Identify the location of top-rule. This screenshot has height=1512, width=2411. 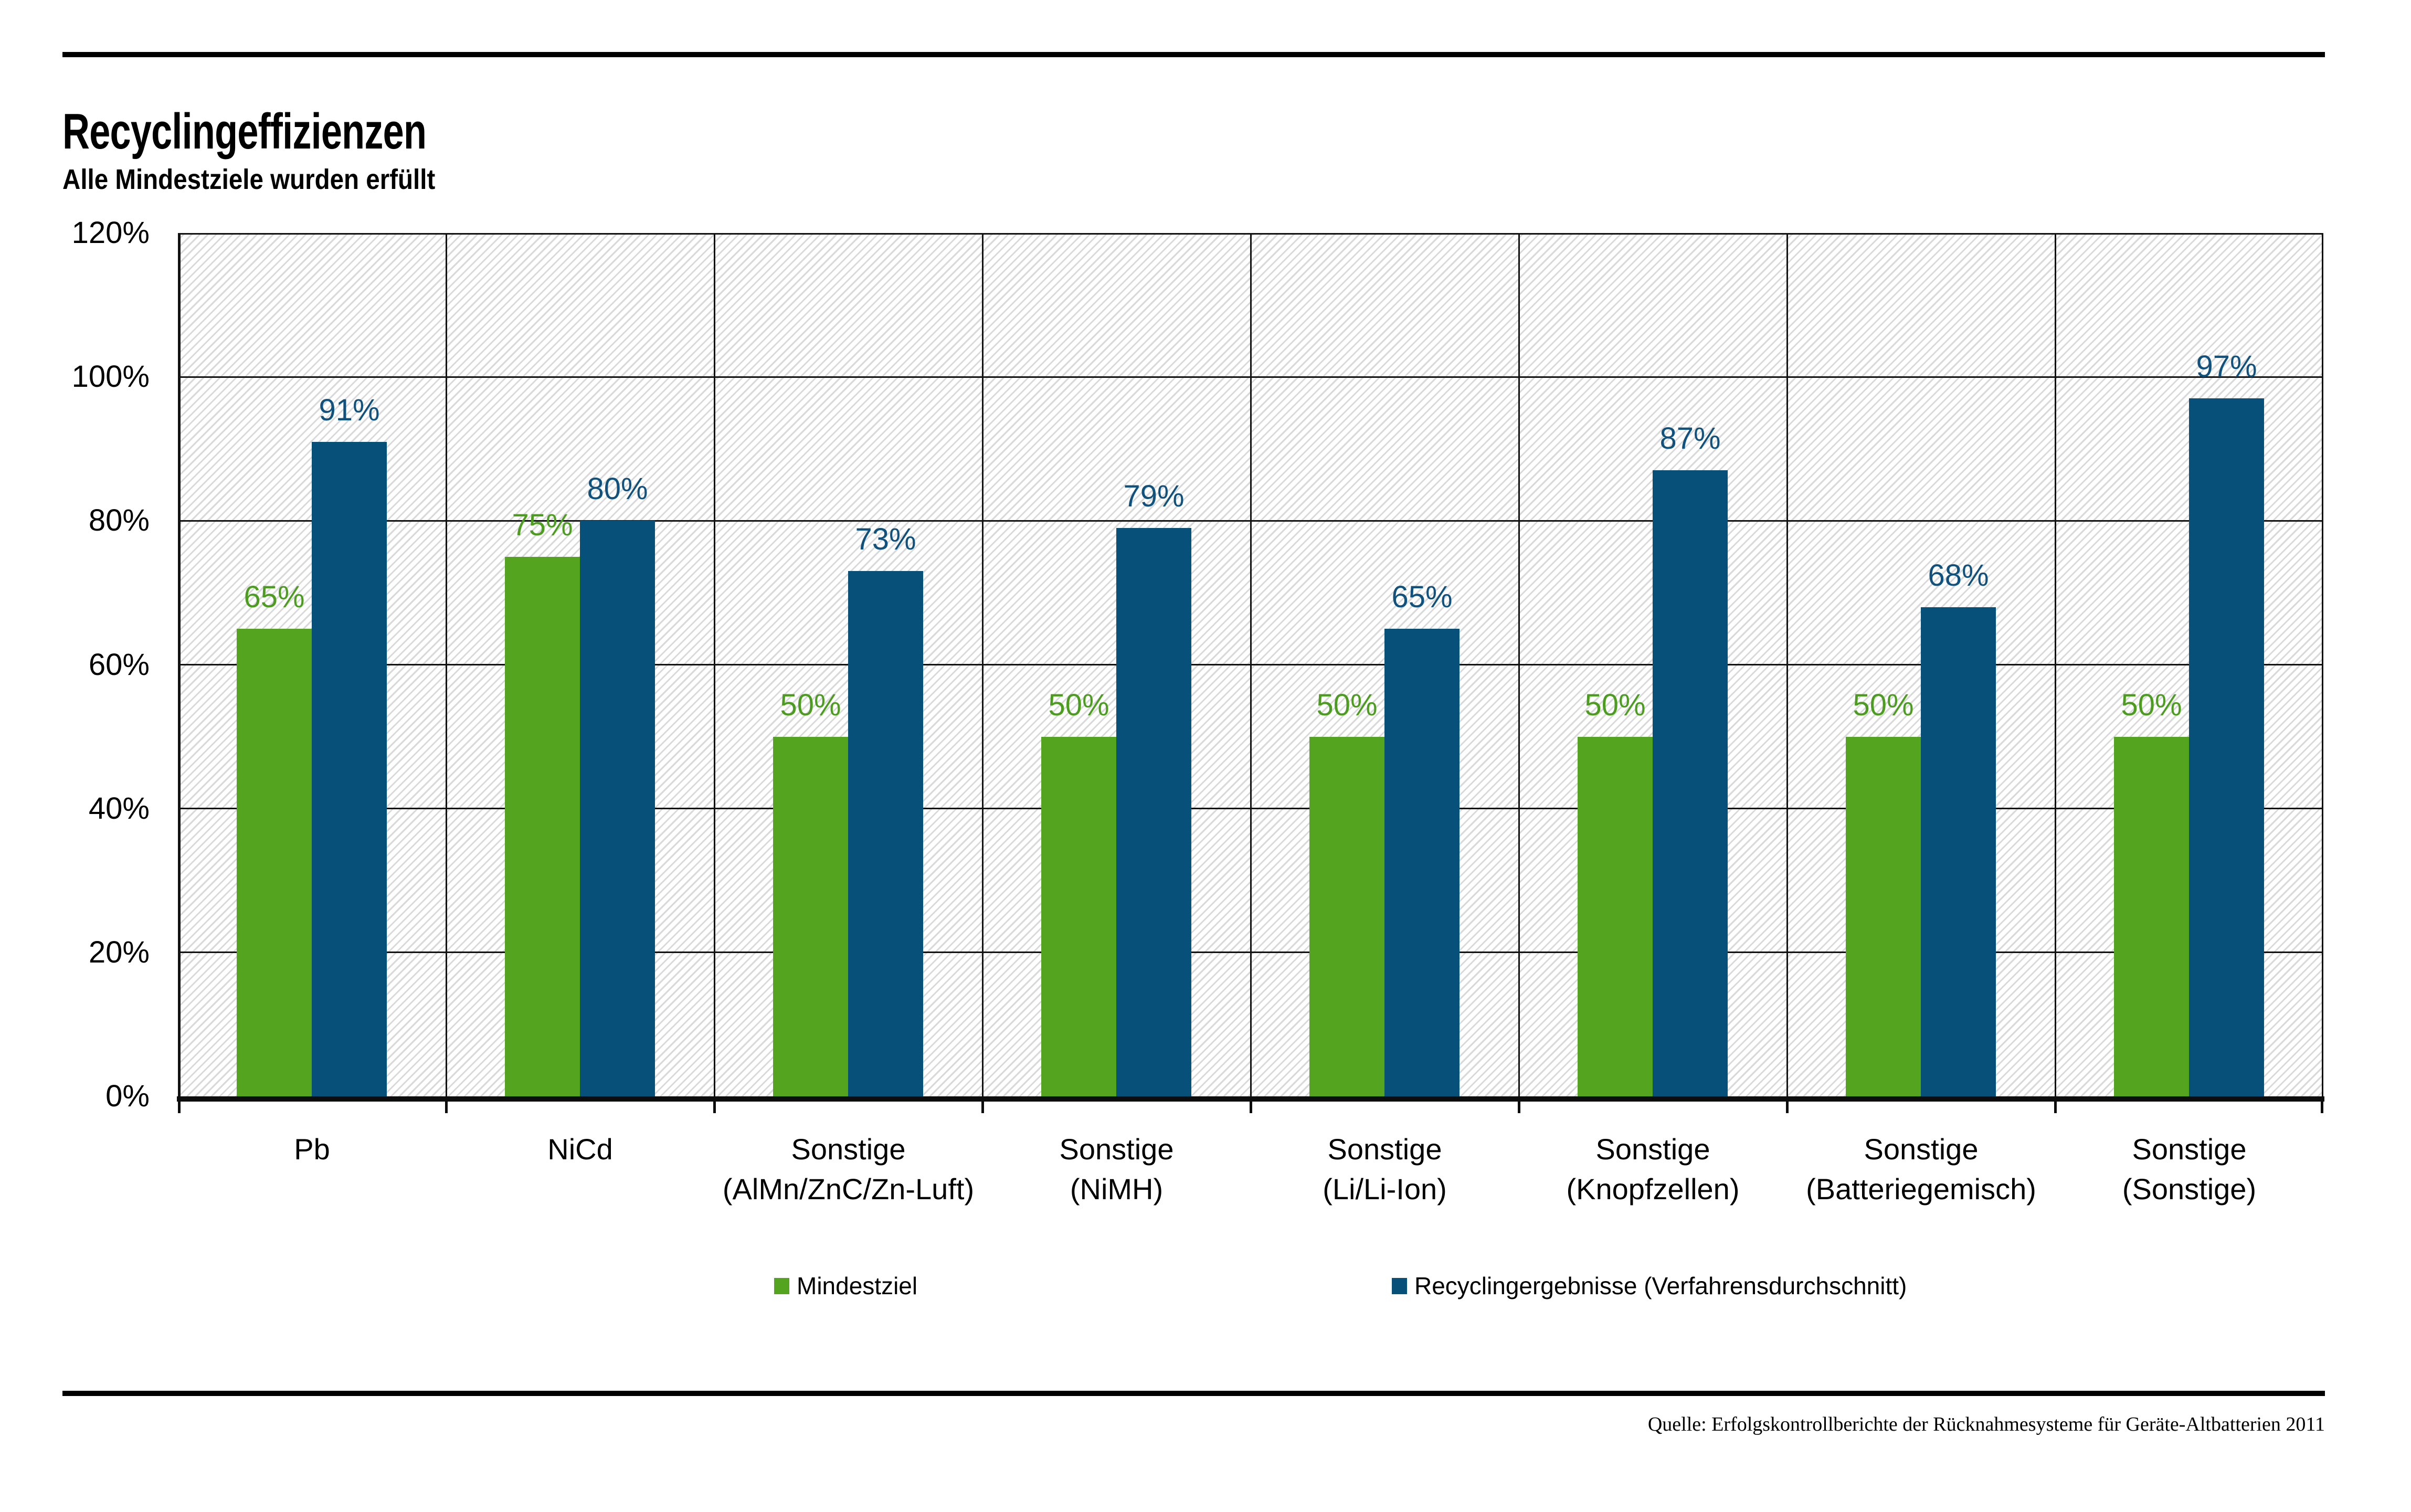
(1193, 54).